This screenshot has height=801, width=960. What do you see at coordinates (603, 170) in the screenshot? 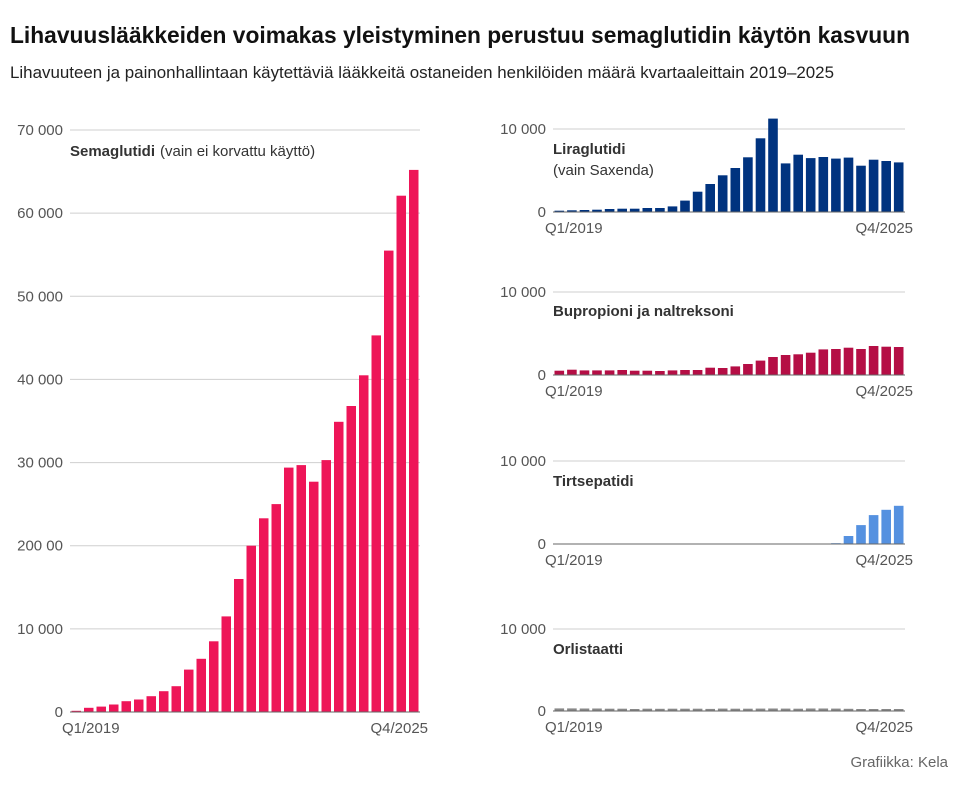
I see `series-note: (vain Saxenda)` at bounding box center [603, 170].